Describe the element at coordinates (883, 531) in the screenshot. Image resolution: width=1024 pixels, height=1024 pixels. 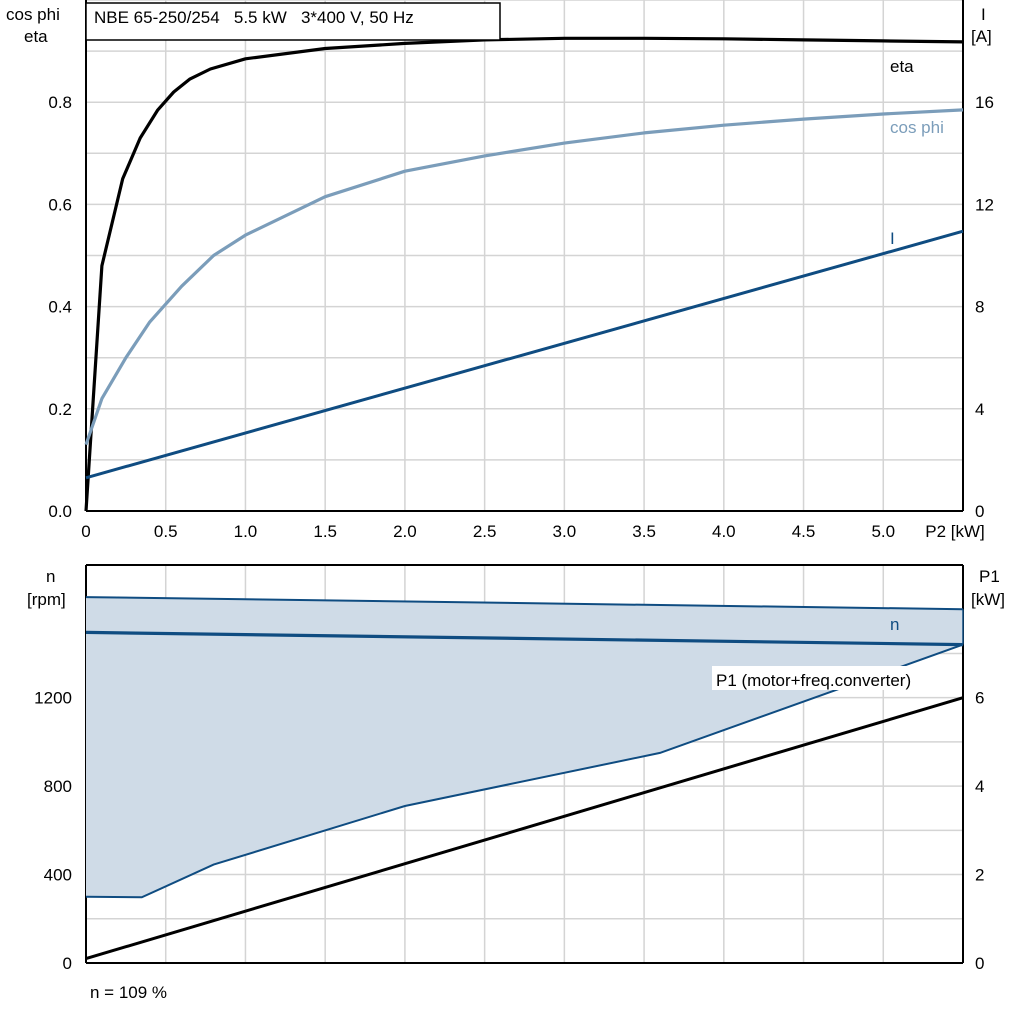
I see `x-tick-label: 5.0` at that location.